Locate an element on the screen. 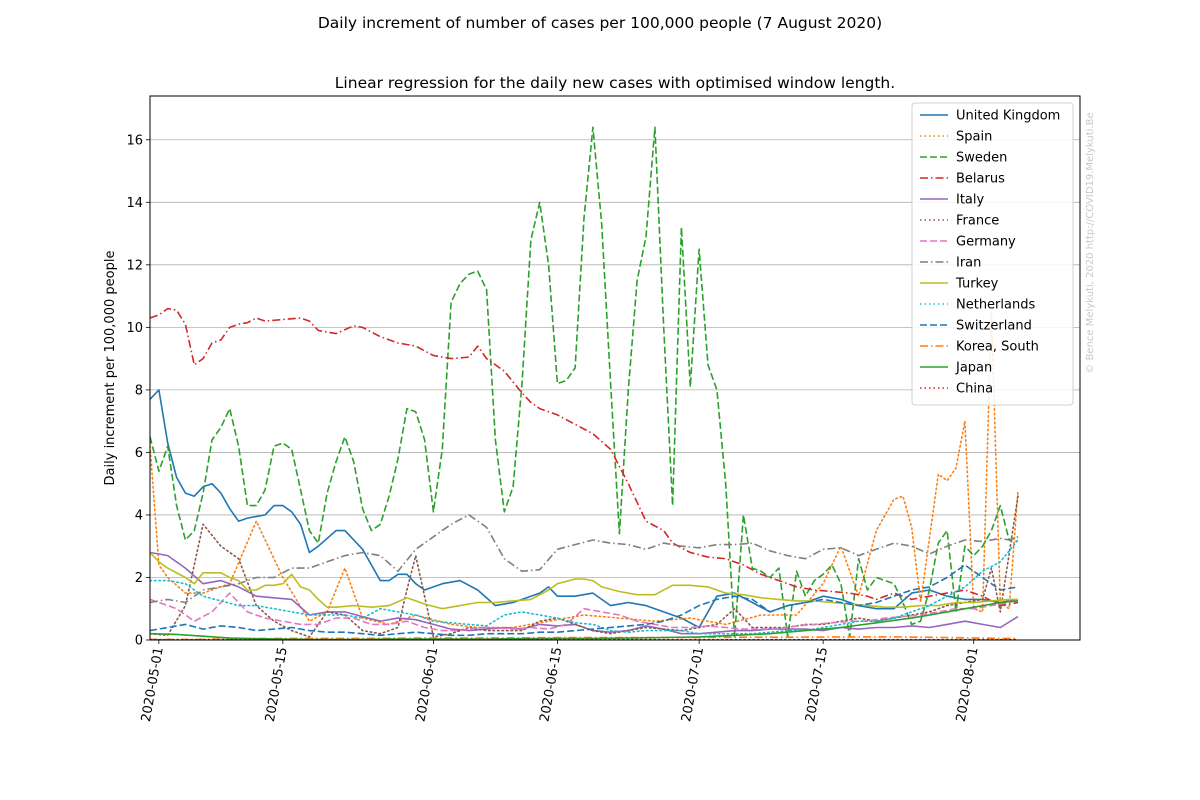 This screenshot has width=1200, height=800. y-tick-label: 8 is located at coordinates (139, 390).